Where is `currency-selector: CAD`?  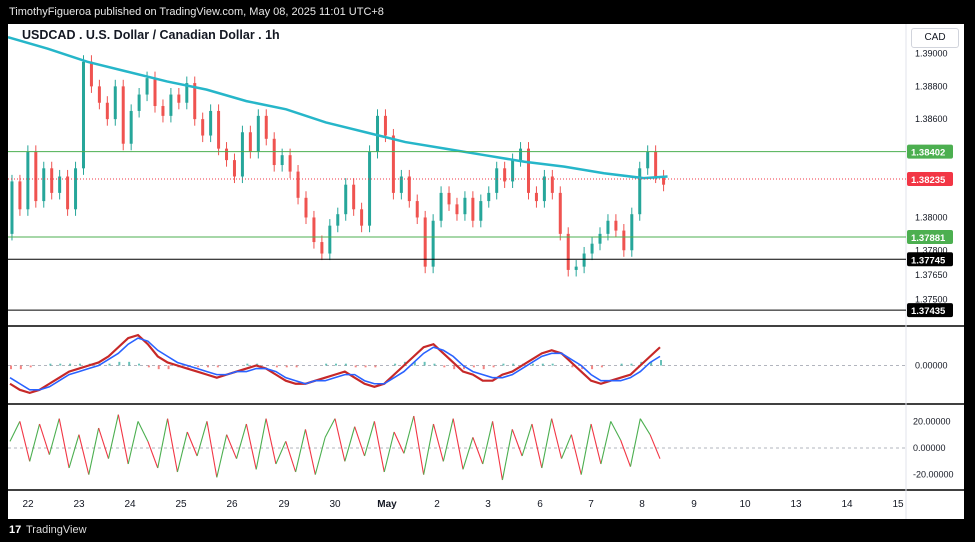 currency-selector: CAD is located at coordinates (935, 38).